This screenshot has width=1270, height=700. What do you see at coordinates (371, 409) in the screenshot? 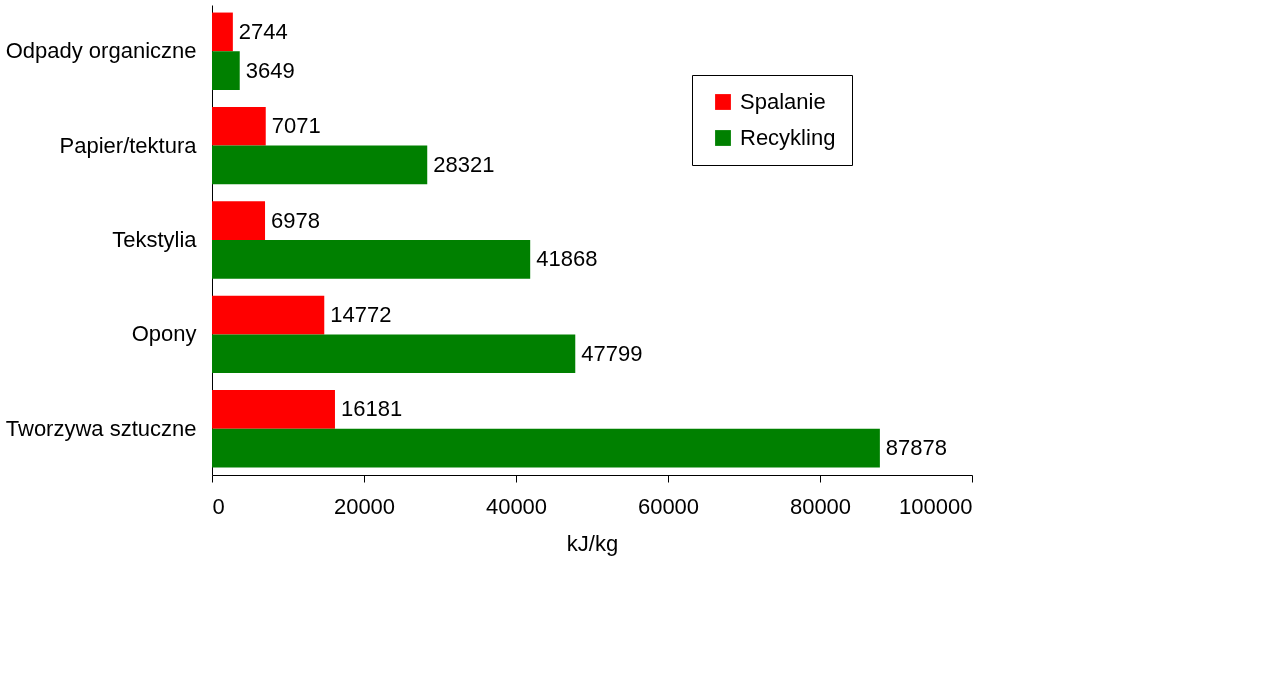
I see `data-label: 16181` at bounding box center [371, 409].